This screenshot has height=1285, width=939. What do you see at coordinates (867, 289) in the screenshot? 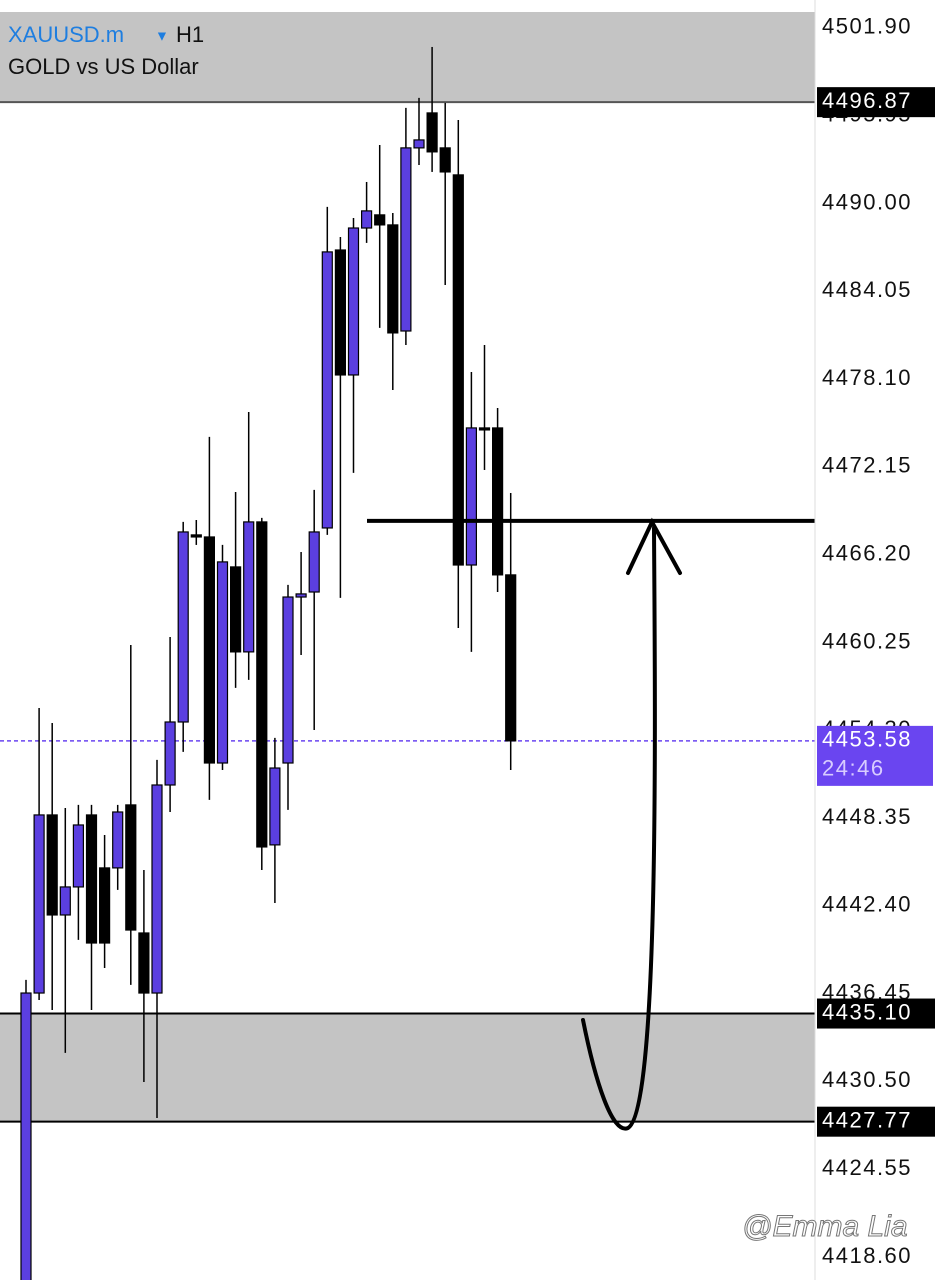
I see `y-tick-label: 4484.05` at bounding box center [867, 289].